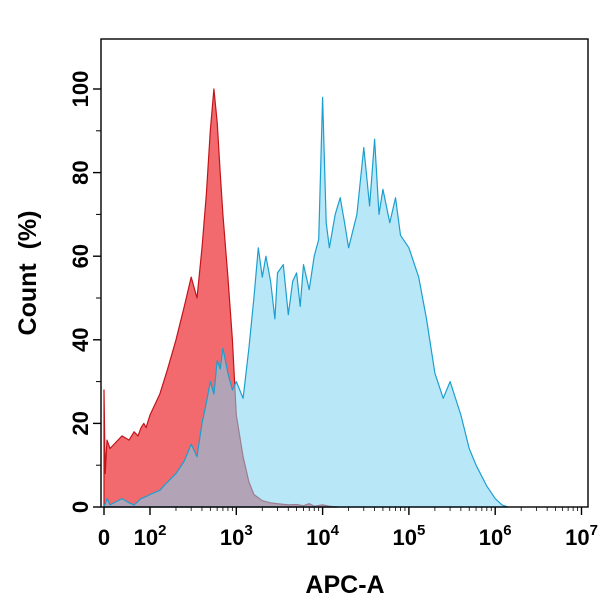 This screenshot has width=605, height=608. I want to click on y-tick-label: 20, so click(80, 423).